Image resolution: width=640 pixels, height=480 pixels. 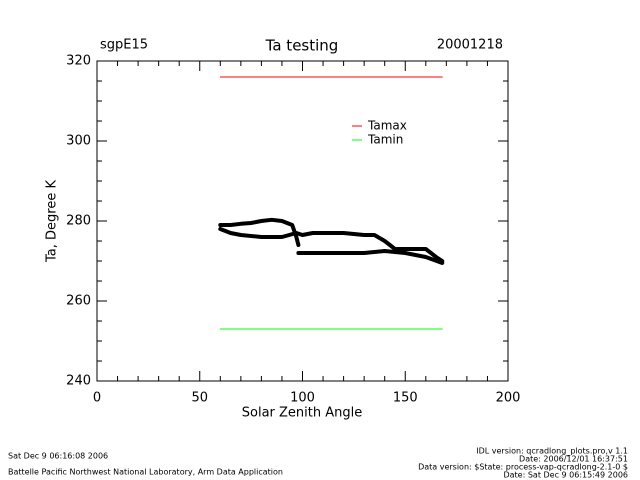 What do you see at coordinates (387, 126) in the screenshot?
I see `legend-label: Tamax` at bounding box center [387, 126].